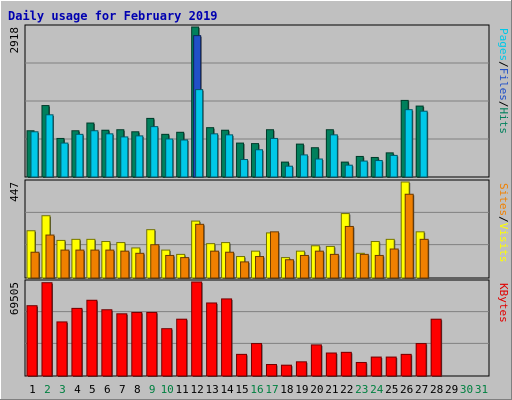 This screenshot has width=512, height=400. What do you see at coordinates (286, 389) in the screenshot?
I see `x-tick-label: 18` at bounding box center [286, 389].